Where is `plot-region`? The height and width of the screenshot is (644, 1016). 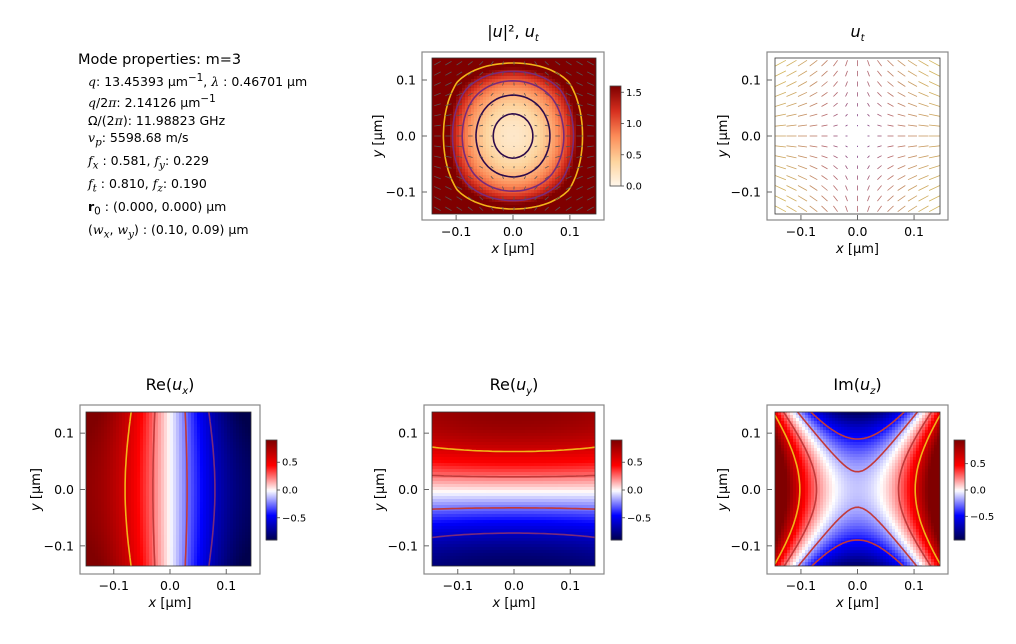 plot-region is located at coordinates (168, 489).